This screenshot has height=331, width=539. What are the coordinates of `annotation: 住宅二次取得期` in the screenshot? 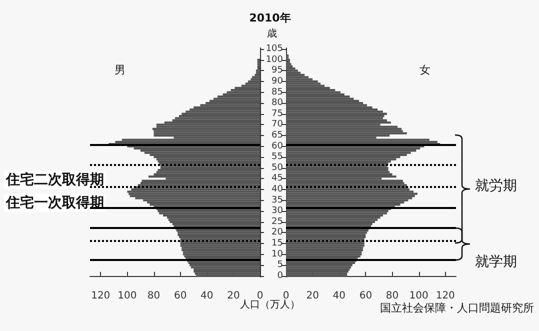 It's located at (54, 179).